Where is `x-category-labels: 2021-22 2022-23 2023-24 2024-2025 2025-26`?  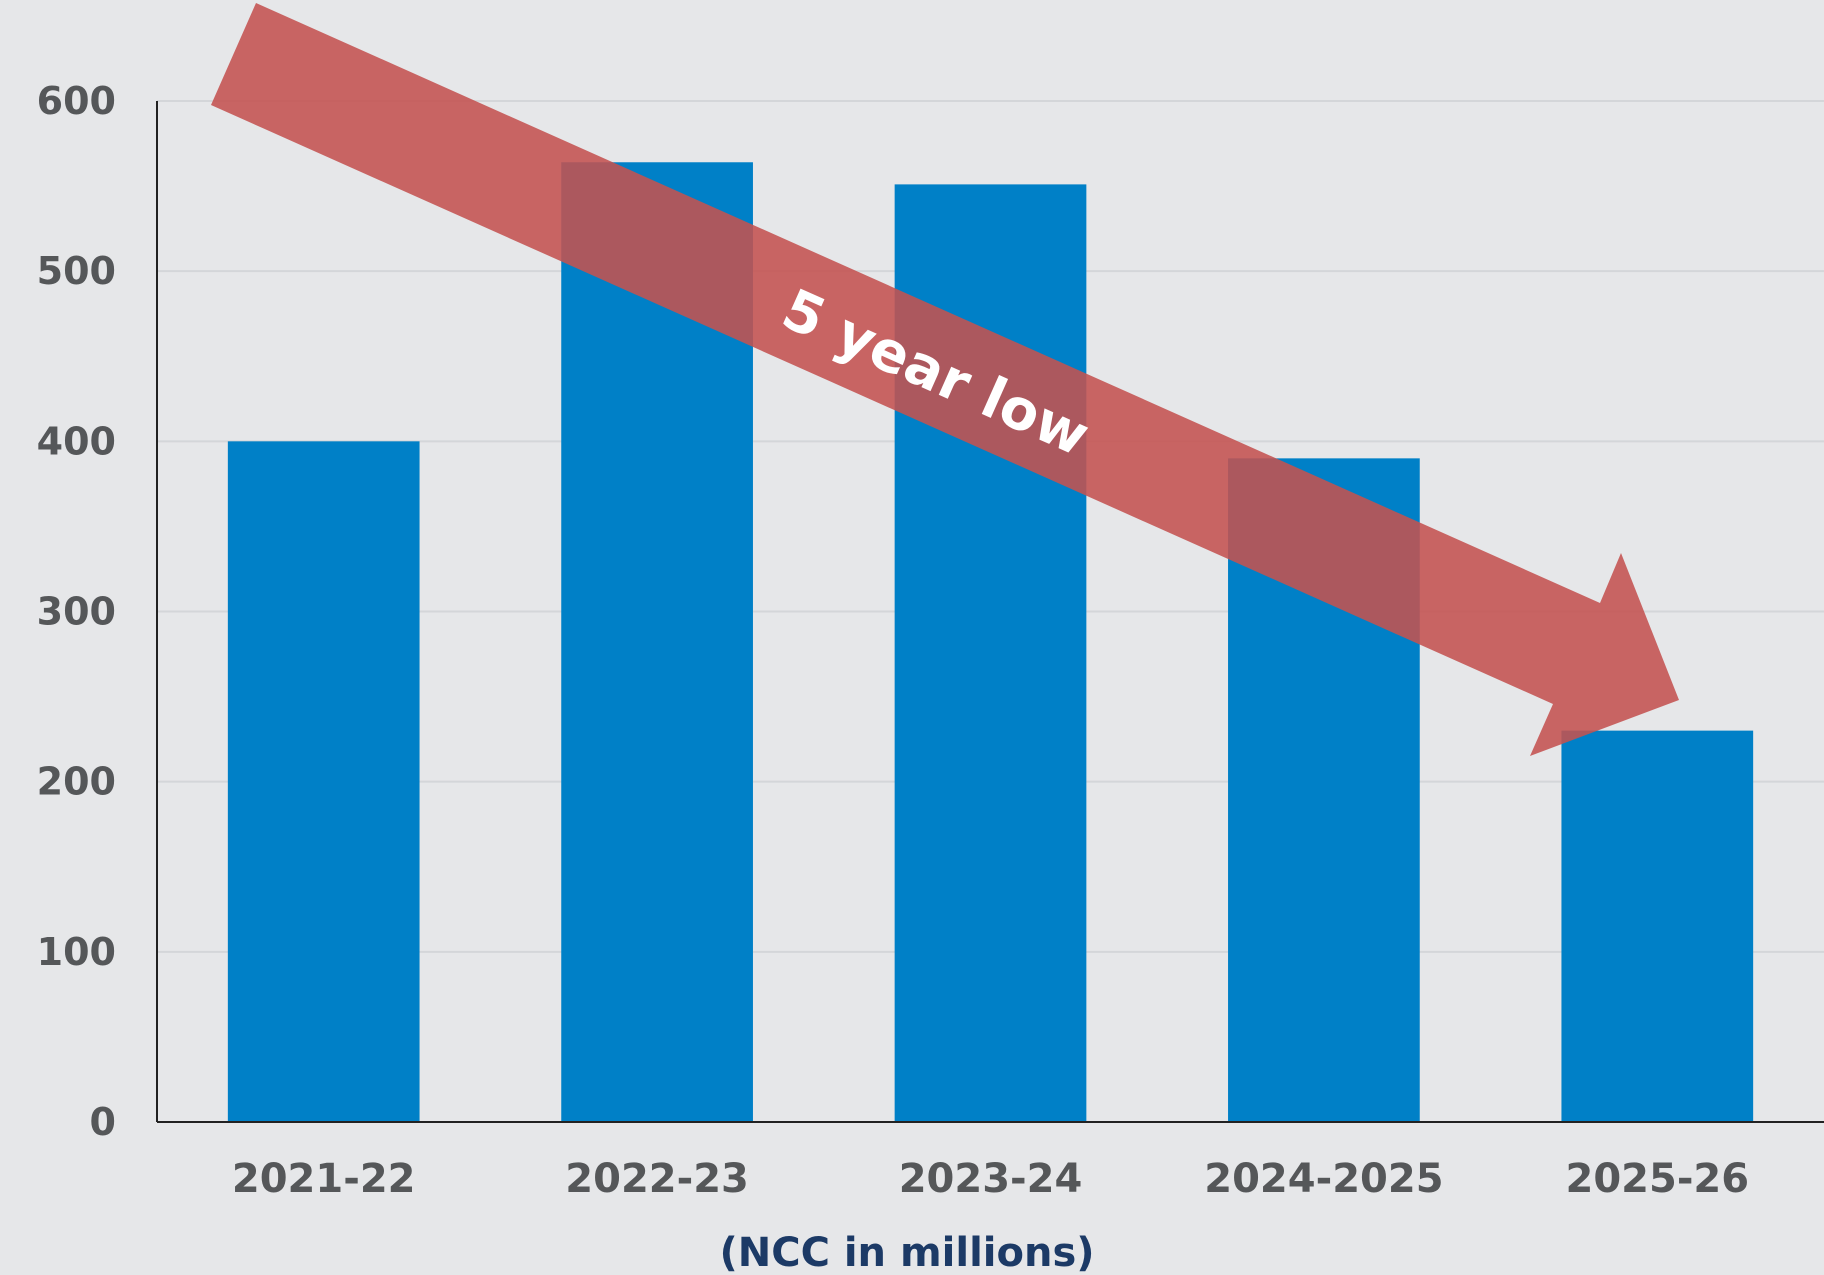 x-category-labels: 2021-22 2022-23 2023-24 2024-2025 2025-26 is located at coordinates (990, 1179).